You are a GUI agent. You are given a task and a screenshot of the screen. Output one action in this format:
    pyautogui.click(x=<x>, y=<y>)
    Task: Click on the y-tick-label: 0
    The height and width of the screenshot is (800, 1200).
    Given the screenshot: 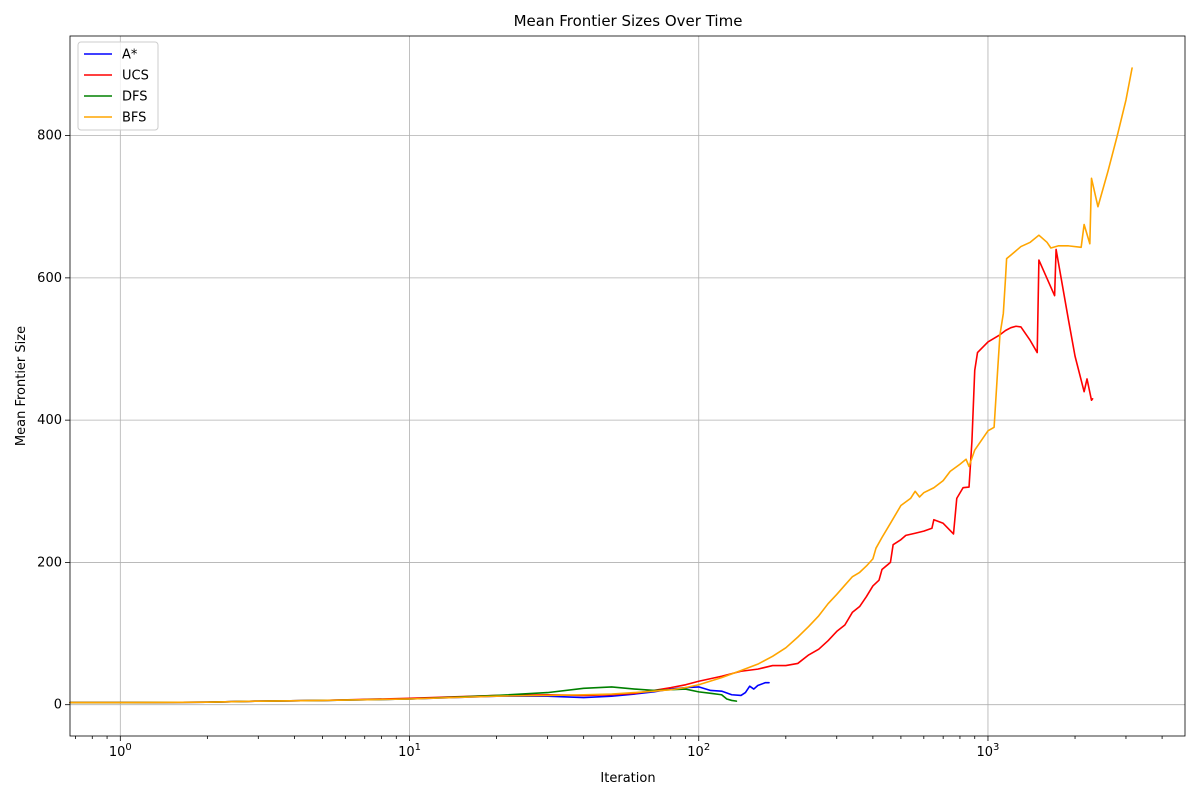 What is the action you would take?
    pyautogui.click(x=58, y=705)
    